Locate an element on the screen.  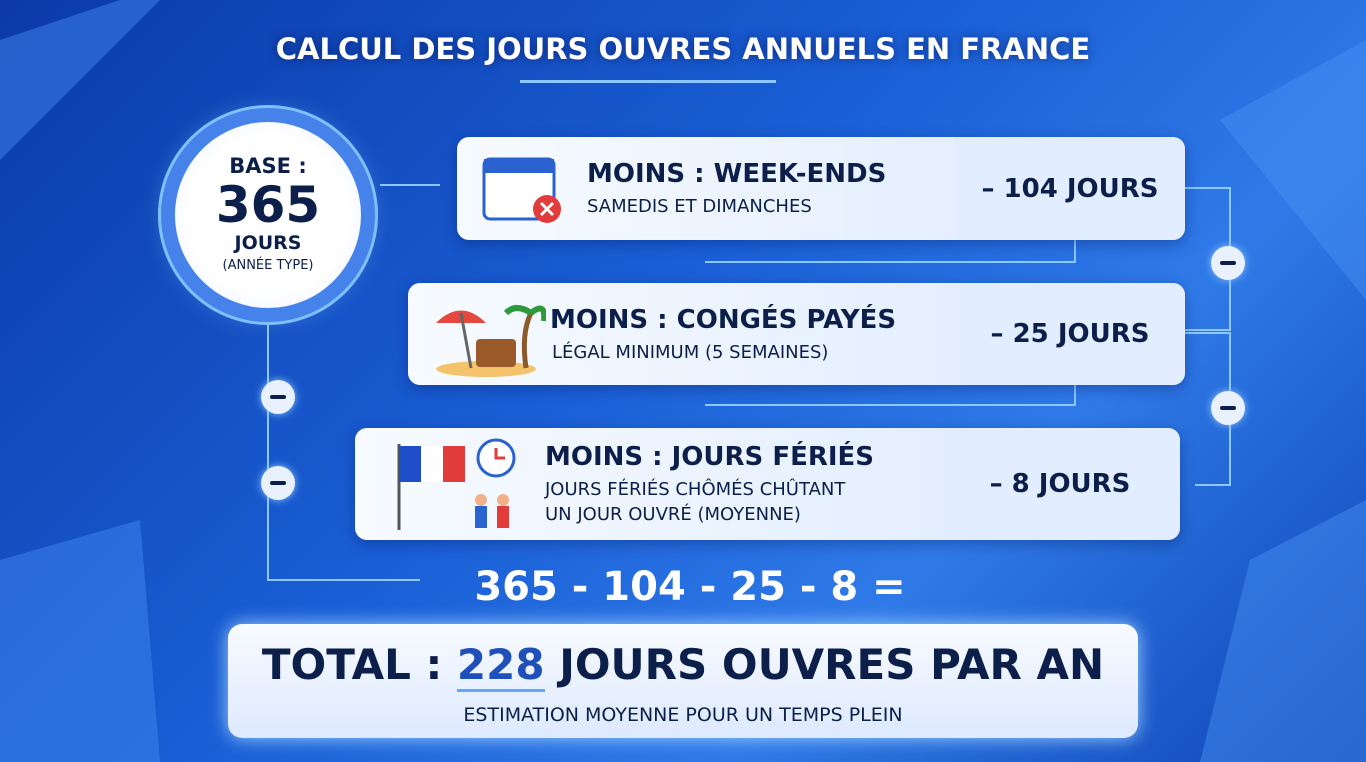
beach-icon is located at coordinates (491, 341).